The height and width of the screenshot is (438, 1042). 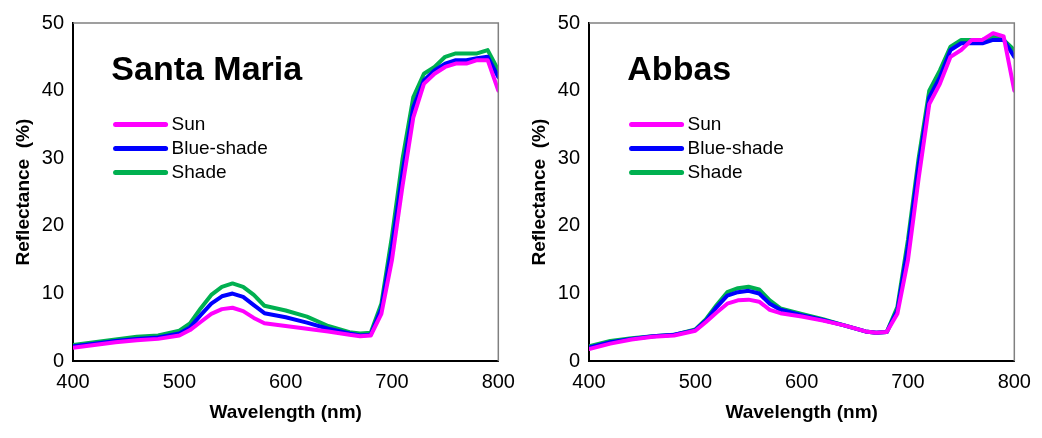 I want to click on text: Santa Maria, so click(x=207, y=67).